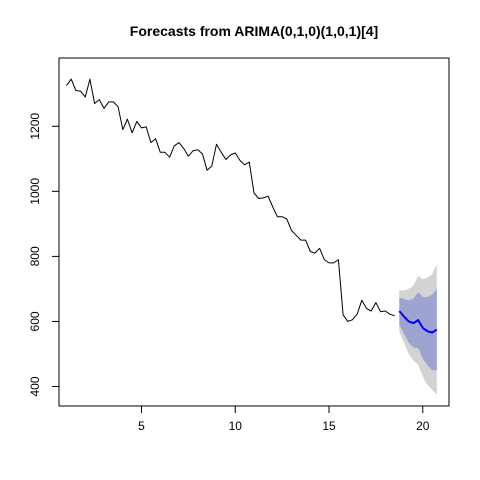  Describe the element at coordinates (35, 321) in the screenshot. I see `y-tick-label: 600` at that location.